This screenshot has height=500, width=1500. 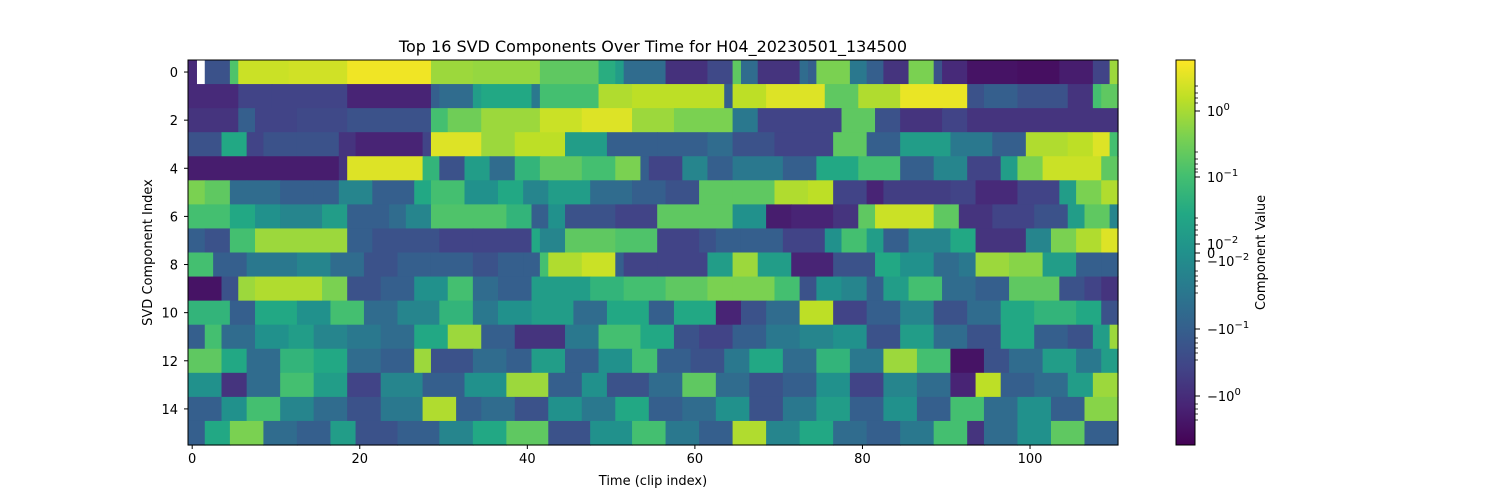 What do you see at coordinates (169, 362) in the screenshot?
I see `y-tick-label: 12` at bounding box center [169, 362].